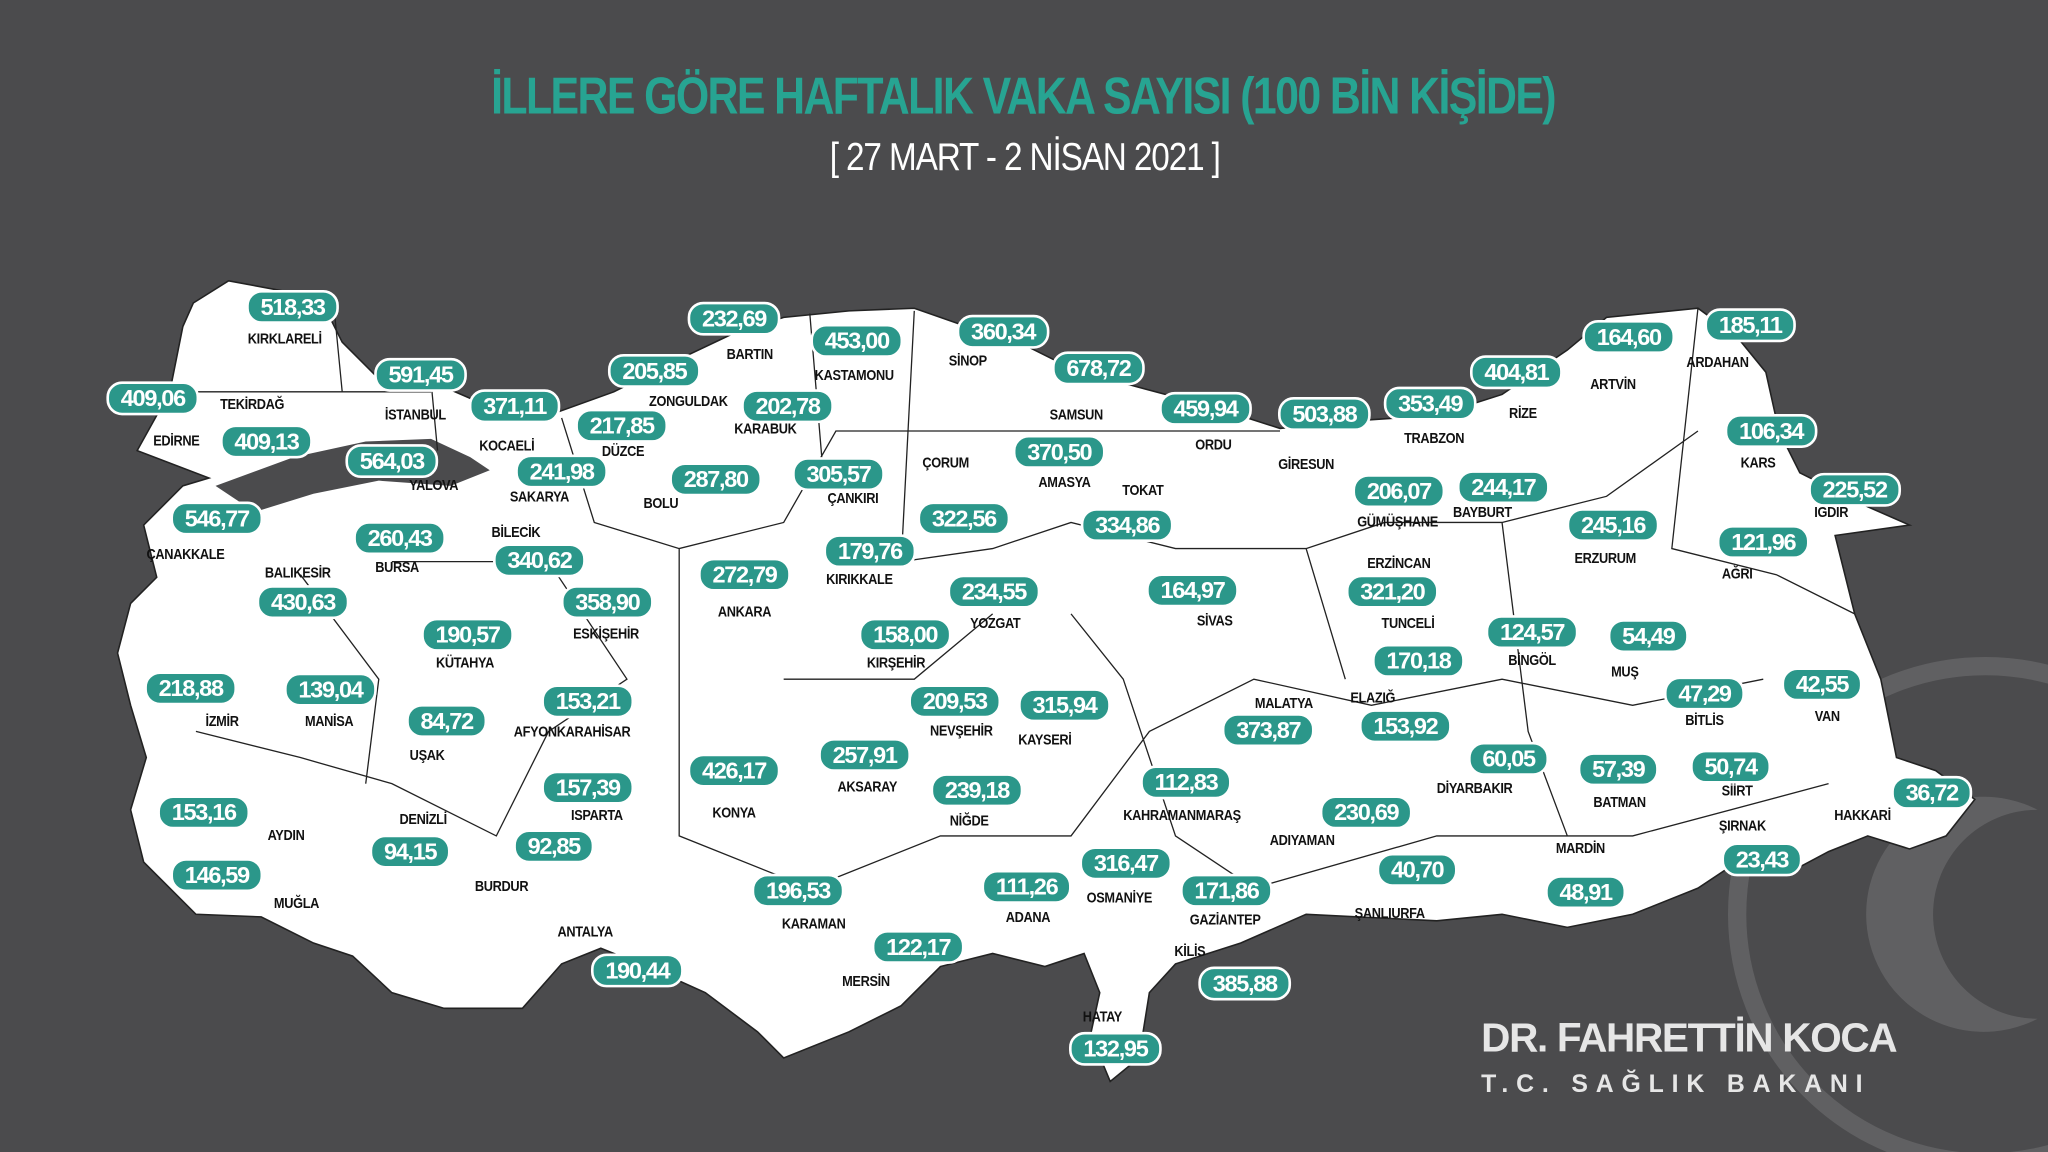 The height and width of the screenshot is (1152, 2048). I want to click on province-name: AMASYA, so click(1064, 483).